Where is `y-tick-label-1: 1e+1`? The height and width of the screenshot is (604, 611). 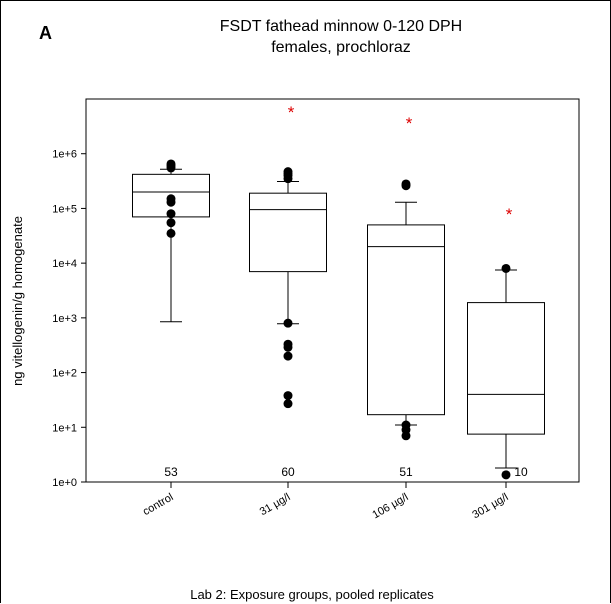
y-tick-label-1: 1e+1 is located at coordinates (64, 428).